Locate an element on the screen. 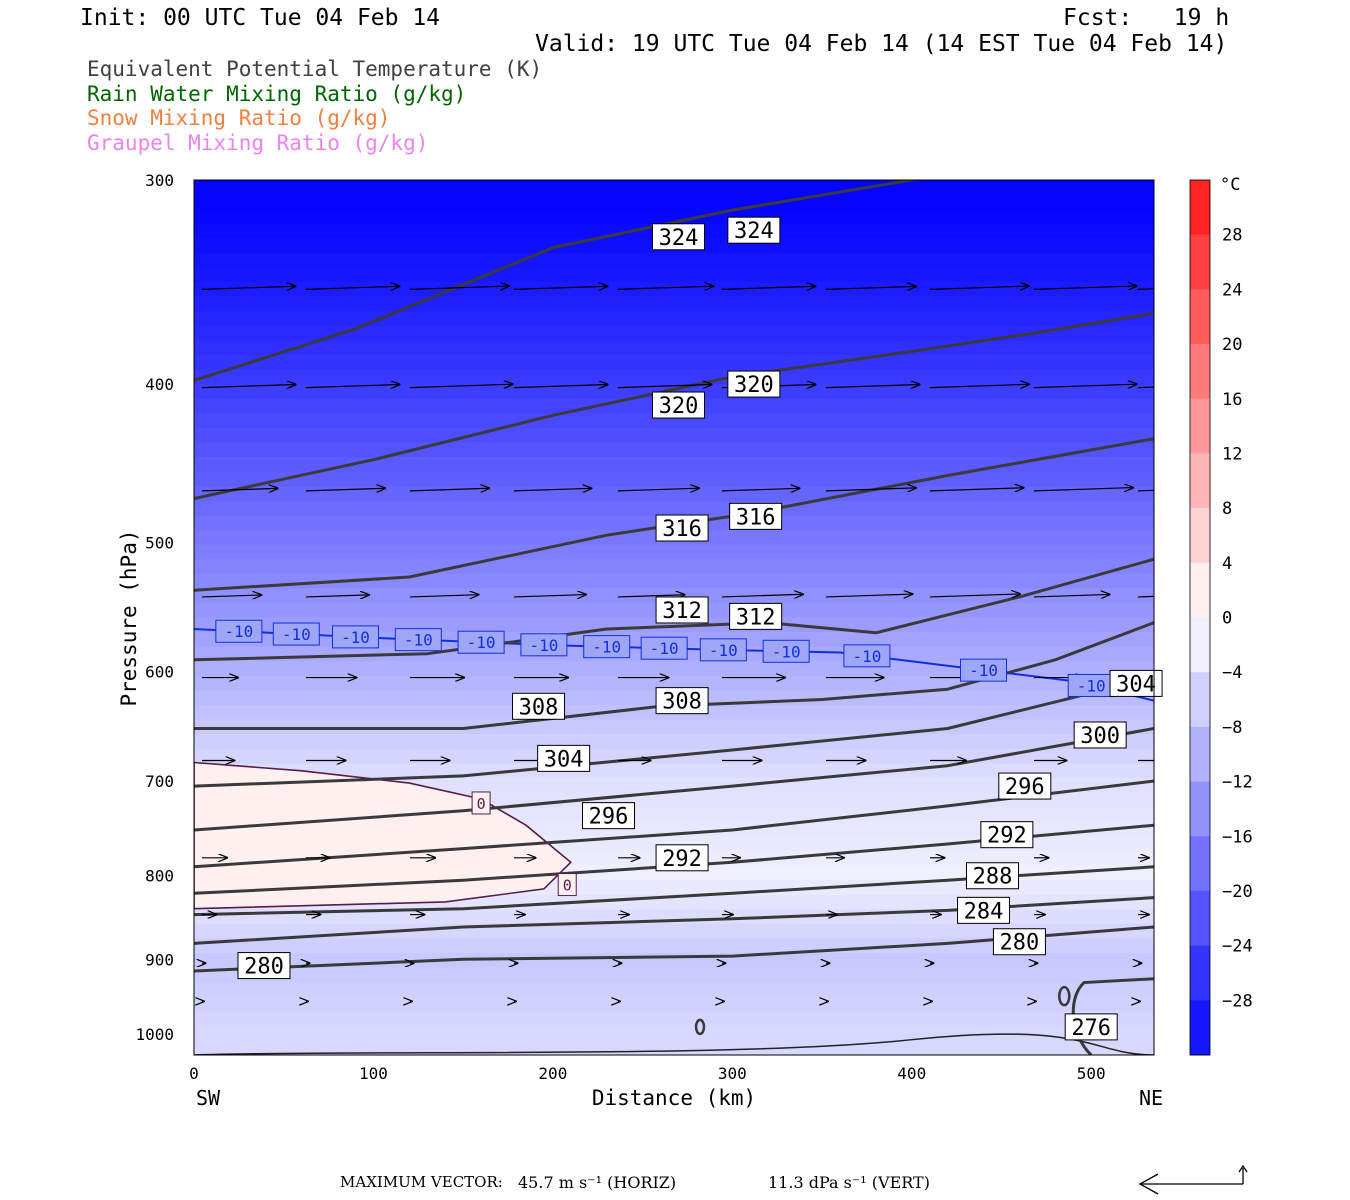  theta-e-label-text: 280 is located at coordinates (264, 967).